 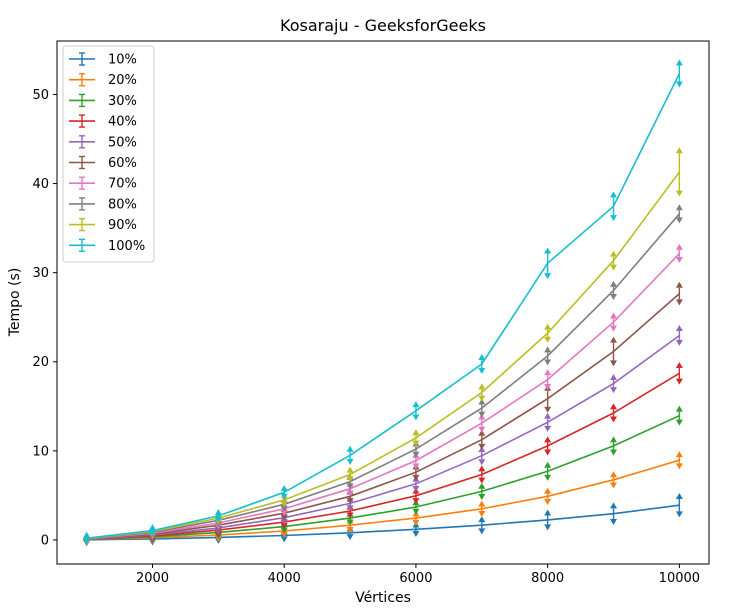 I want to click on legend-item: 80%, so click(x=103, y=204).